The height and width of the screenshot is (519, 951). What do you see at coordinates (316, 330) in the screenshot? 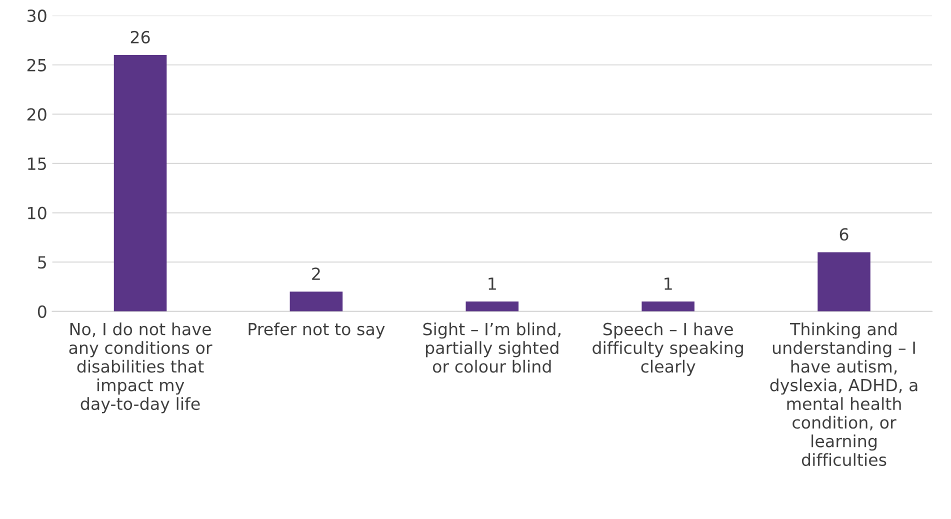
I see `x-tick-label: Prefer not to say` at bounding box center [316, 330].